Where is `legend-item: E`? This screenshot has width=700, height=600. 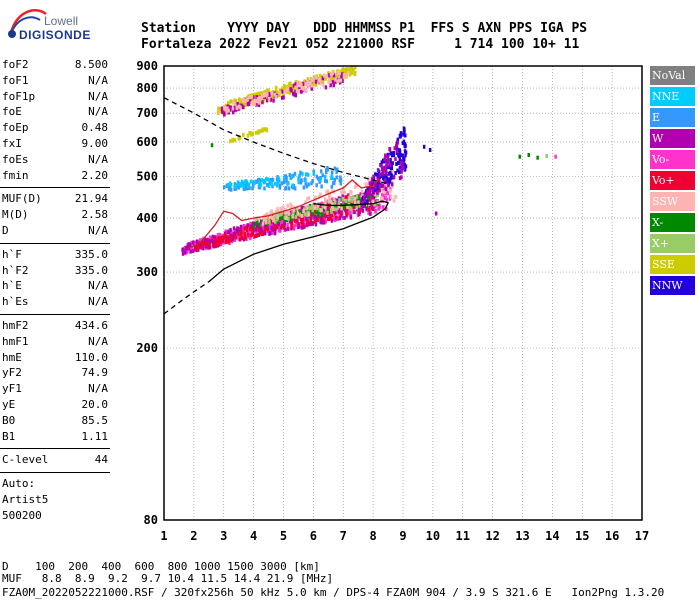
legend-item: E is located at coordinates (672, 117).